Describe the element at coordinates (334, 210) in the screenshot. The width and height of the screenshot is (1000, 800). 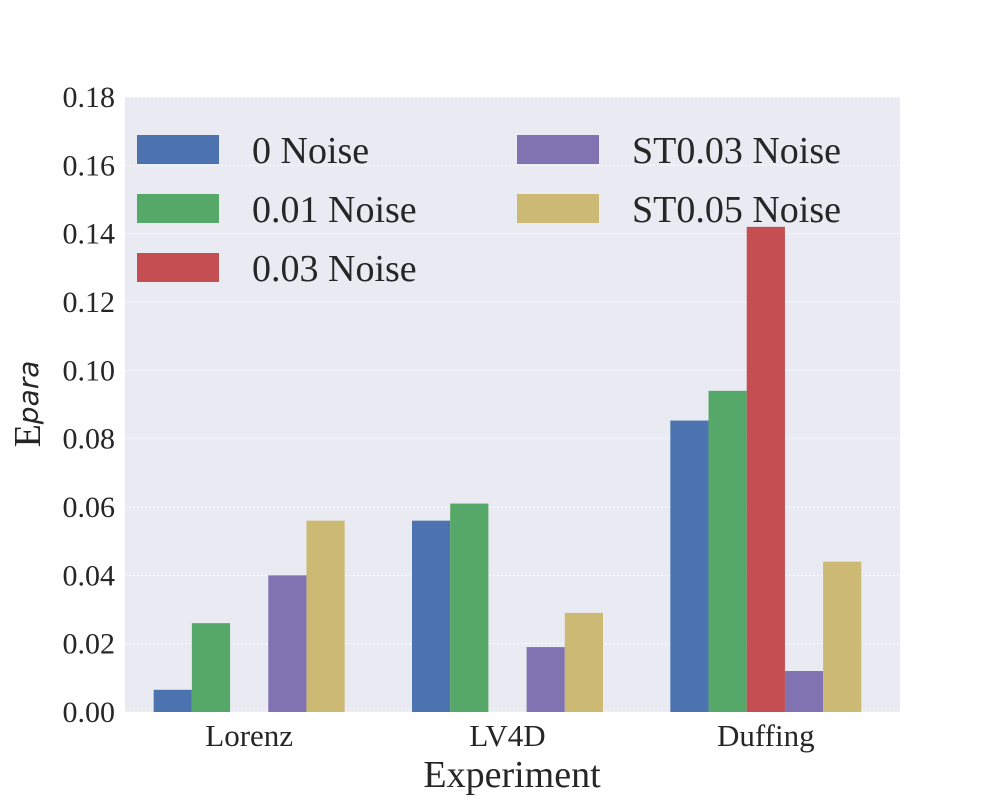
I see `legend-label: 0.01 Noise` at that location.